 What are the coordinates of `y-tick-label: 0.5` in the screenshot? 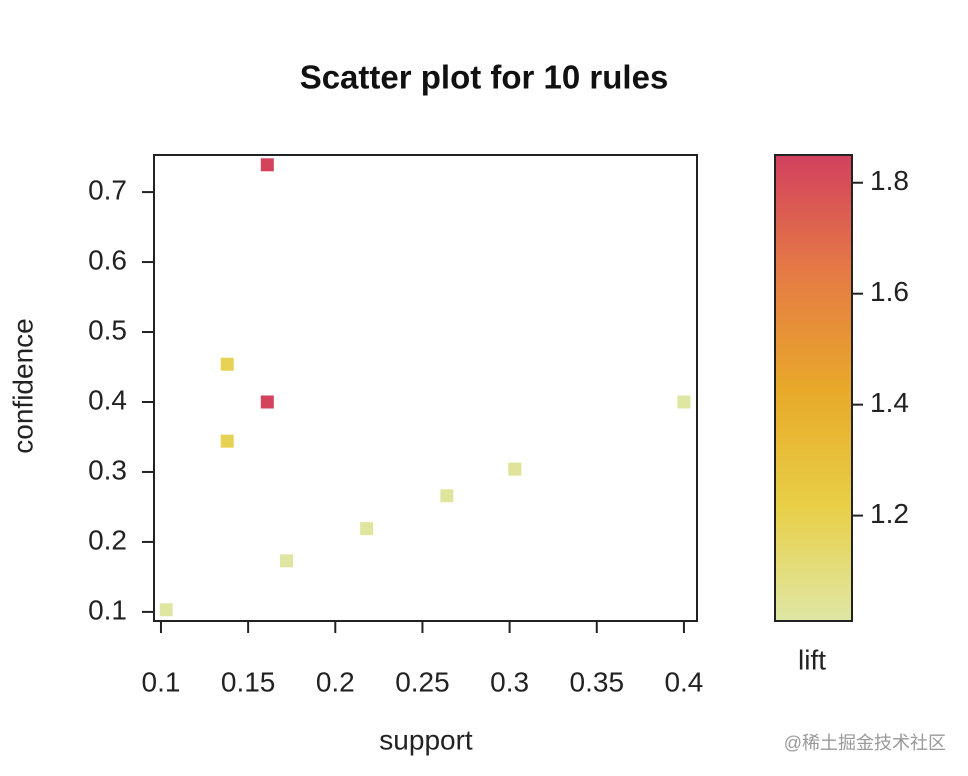 It's located at (107, 329).